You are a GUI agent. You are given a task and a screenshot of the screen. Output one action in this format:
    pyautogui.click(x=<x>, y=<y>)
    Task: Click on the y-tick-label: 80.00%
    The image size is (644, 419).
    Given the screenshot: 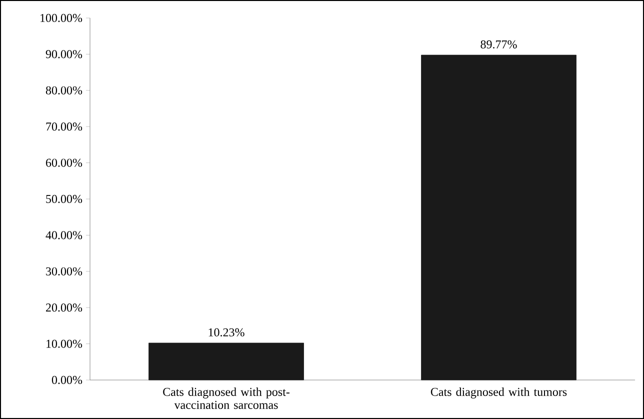 What is the action you would take?
    pyautogui.click(x=64, y=90)
    